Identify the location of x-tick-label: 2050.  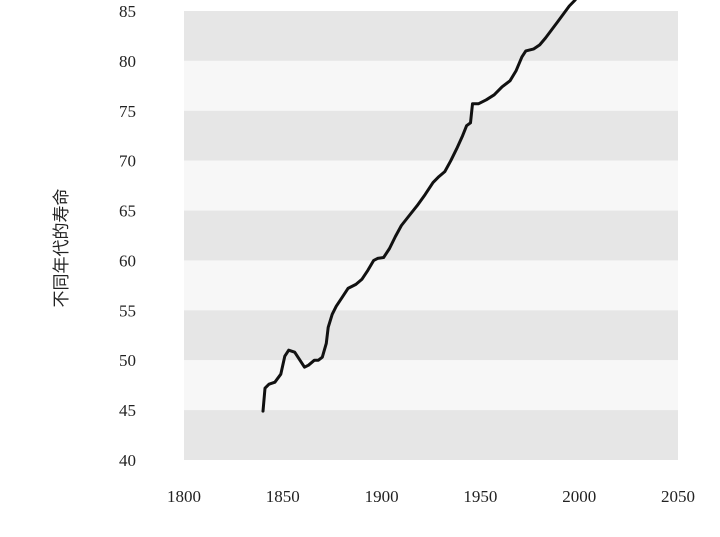
(678, 496).